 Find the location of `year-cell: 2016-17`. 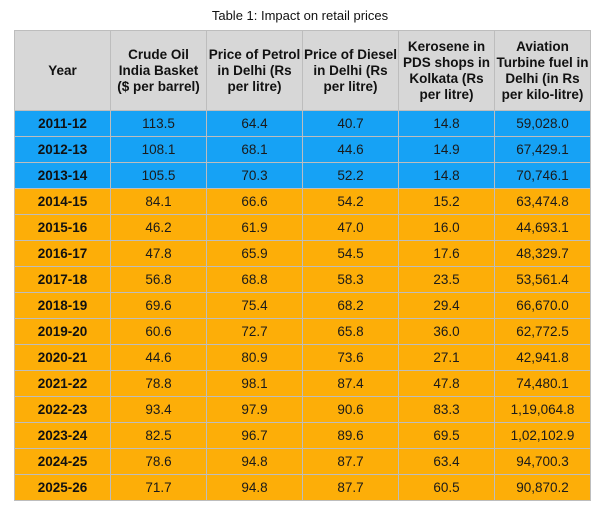

year-cell: 2016-17 is located at coordinates (62, 253).